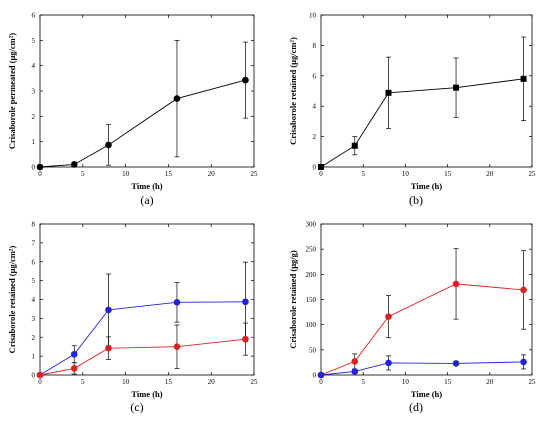 Image resolution: width=550 pixels, height=429 pixels. What do you see at coordinates (311, 225) in the screenshot?
I see `y-tick-label: 300` at bounding box center [311, 225].